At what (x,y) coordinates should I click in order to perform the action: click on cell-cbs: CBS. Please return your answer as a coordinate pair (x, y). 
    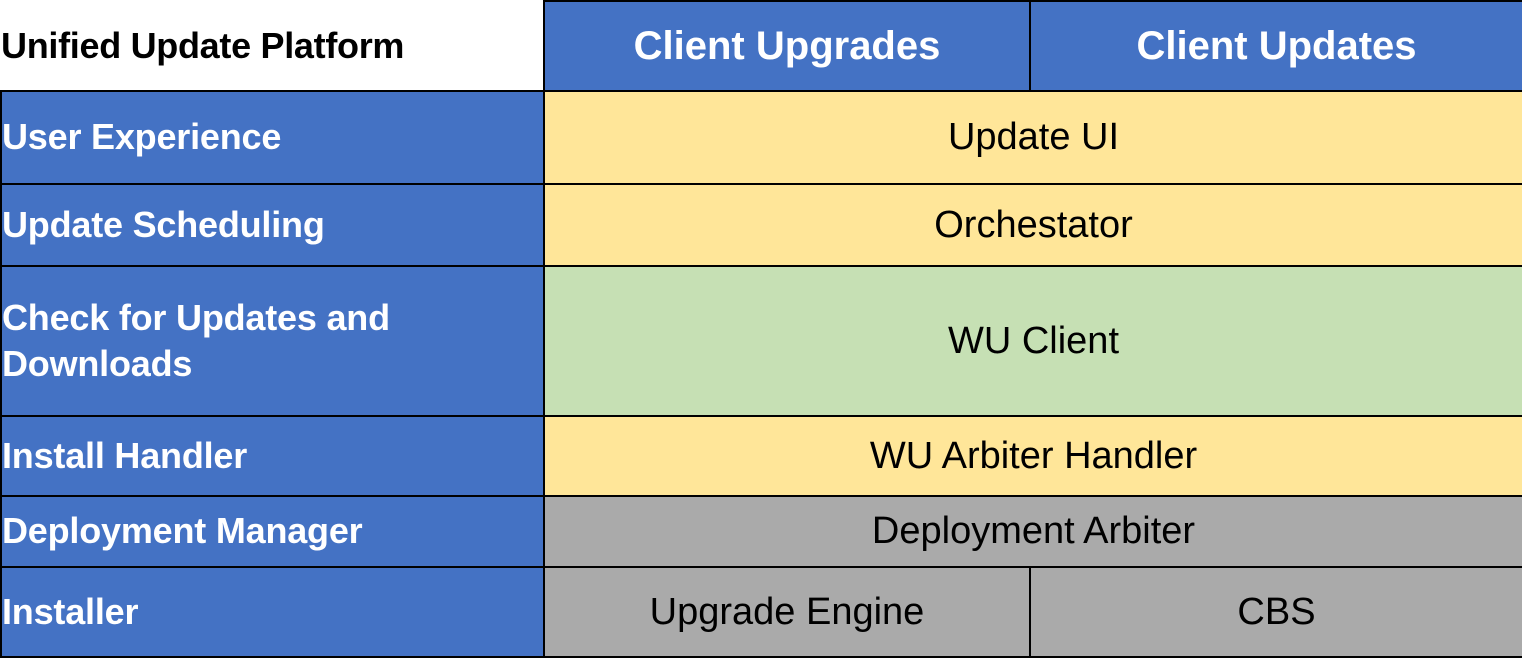
    Looking at the image, I should click on (1275, 612).